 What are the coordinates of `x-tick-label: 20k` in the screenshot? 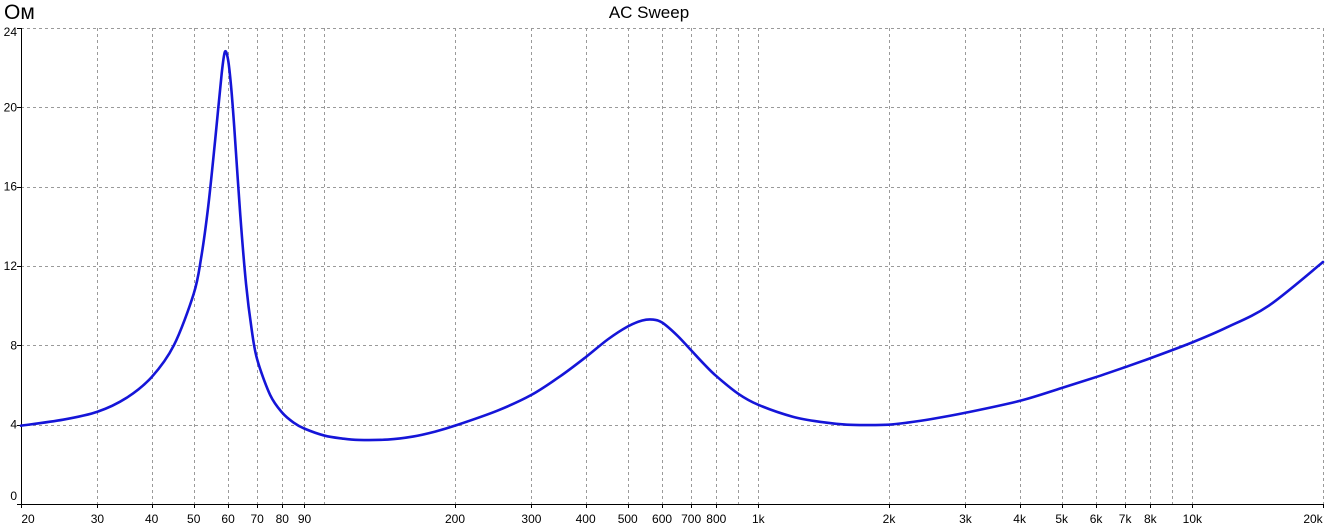 It's located at (1313, 519).